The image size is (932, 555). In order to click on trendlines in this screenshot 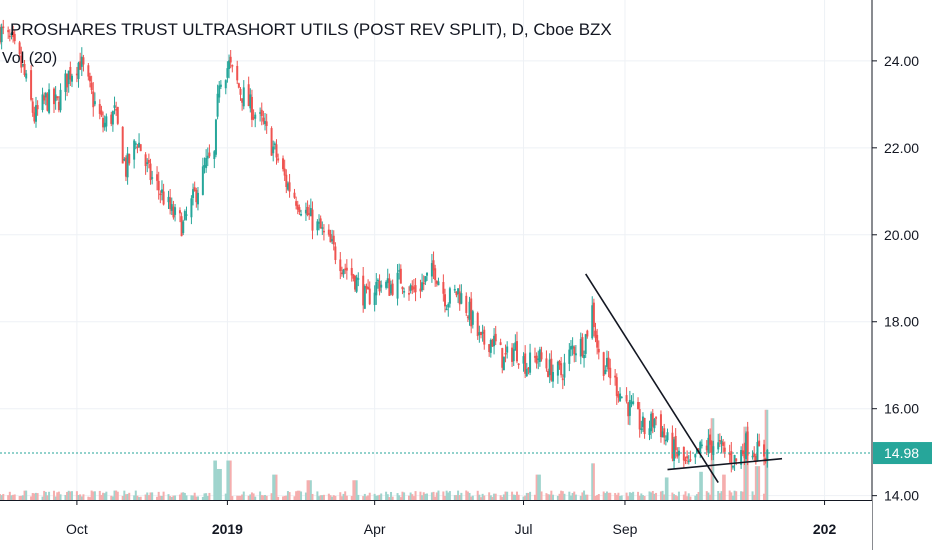, I will do `click(684, 378)`.